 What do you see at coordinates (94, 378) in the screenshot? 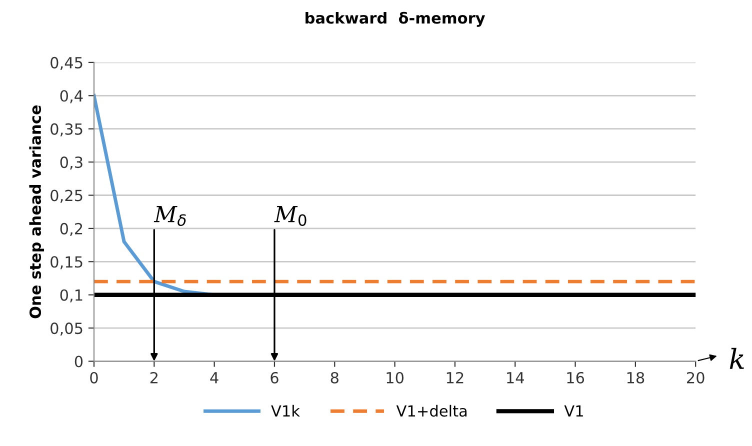
I see `x-tick-label: 0` at bounding box center [94, 378].